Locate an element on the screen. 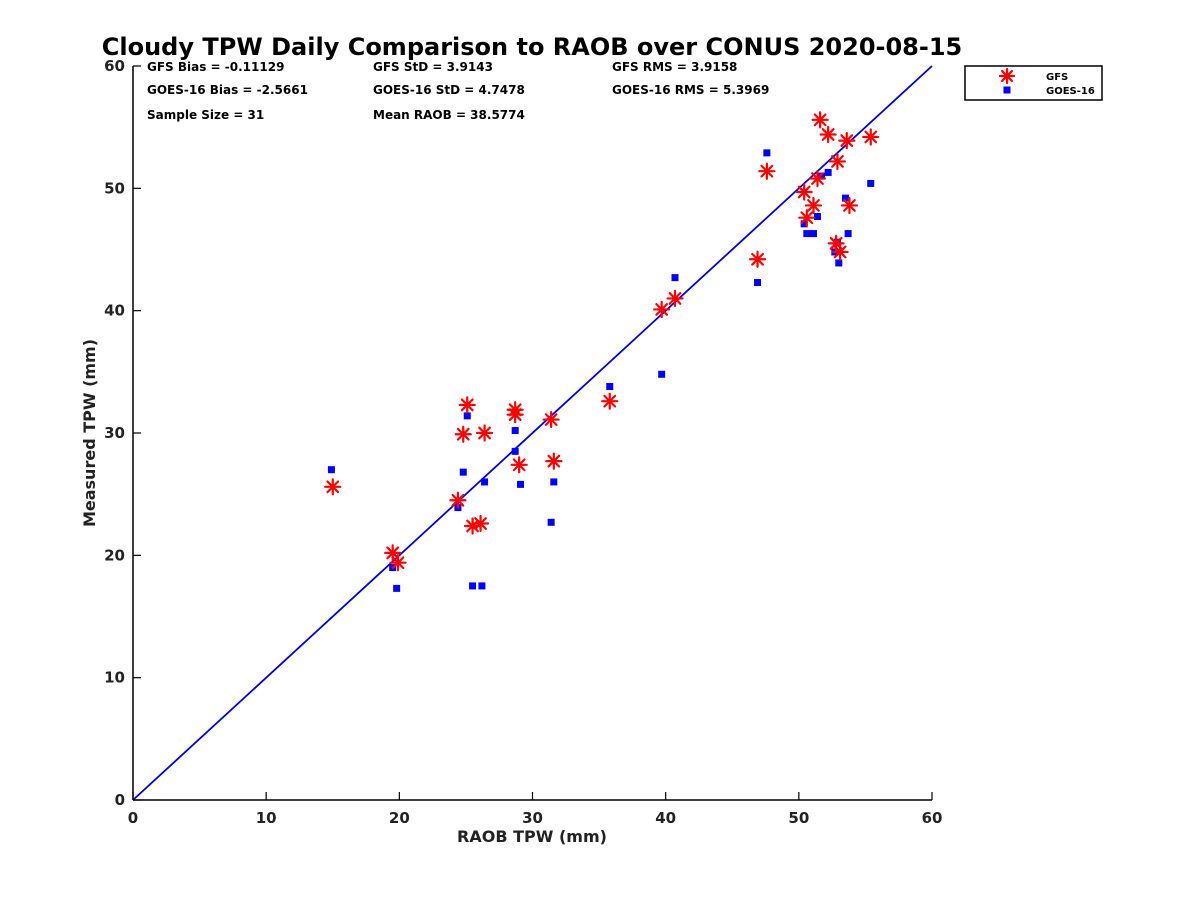 The height and width of the screenshot is (900, 1200). legend-label-gfs: GFS is located at coordinates (1057, 77).